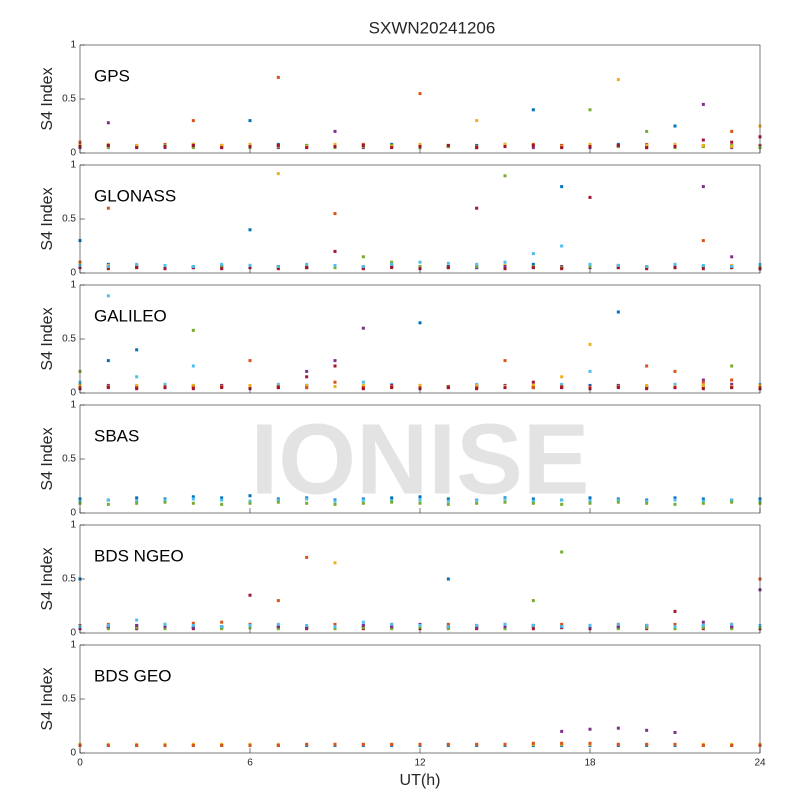 The width and height of the screenshot is (800, 800). What do you see at coordinates (420, 763) in the screenshot?
I see `x-tick-label: 12` at bounding box center [420, 763].